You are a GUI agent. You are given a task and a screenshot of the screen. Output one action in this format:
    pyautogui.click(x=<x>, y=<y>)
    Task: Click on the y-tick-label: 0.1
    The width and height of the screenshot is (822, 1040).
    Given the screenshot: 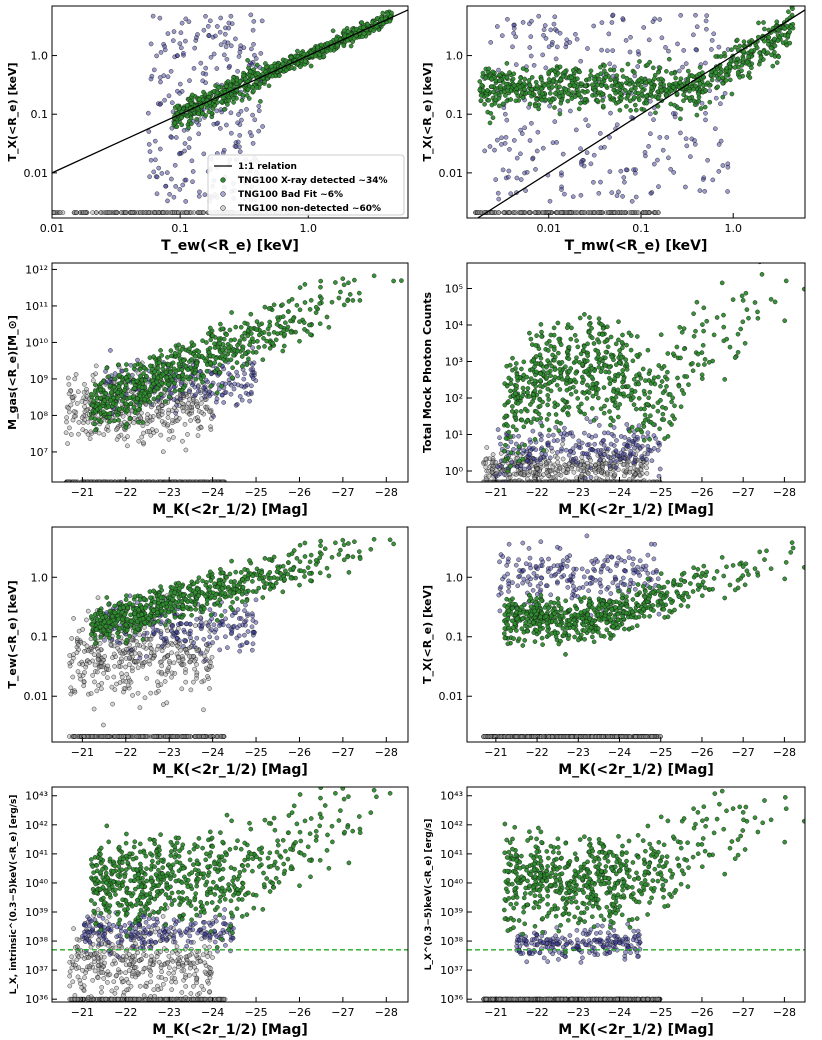 What is the action you would take?
    pyautogui.click(x=455, y=114)
    